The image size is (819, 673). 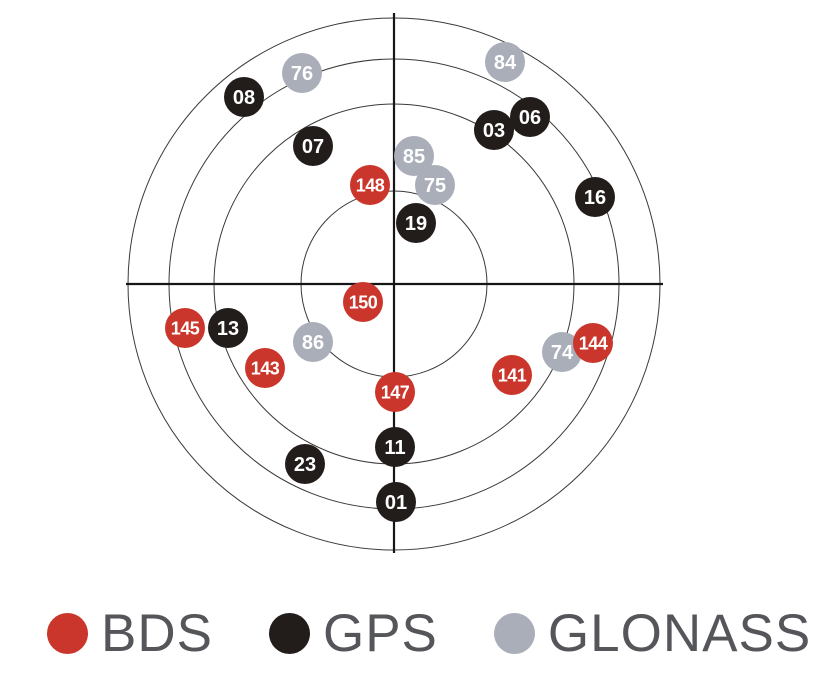 I want to click on satellite-id-label: 11, so click(x=394, y=448).